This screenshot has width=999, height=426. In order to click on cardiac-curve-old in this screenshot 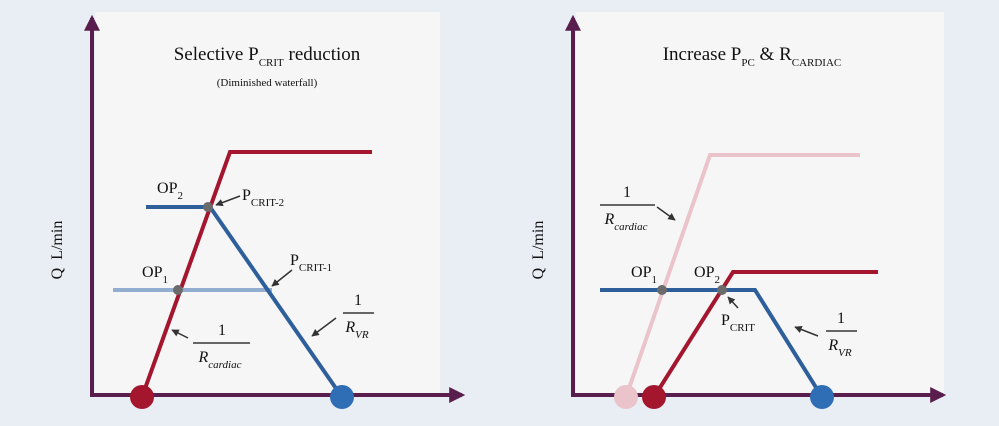, I will do `click(742, 275)`.